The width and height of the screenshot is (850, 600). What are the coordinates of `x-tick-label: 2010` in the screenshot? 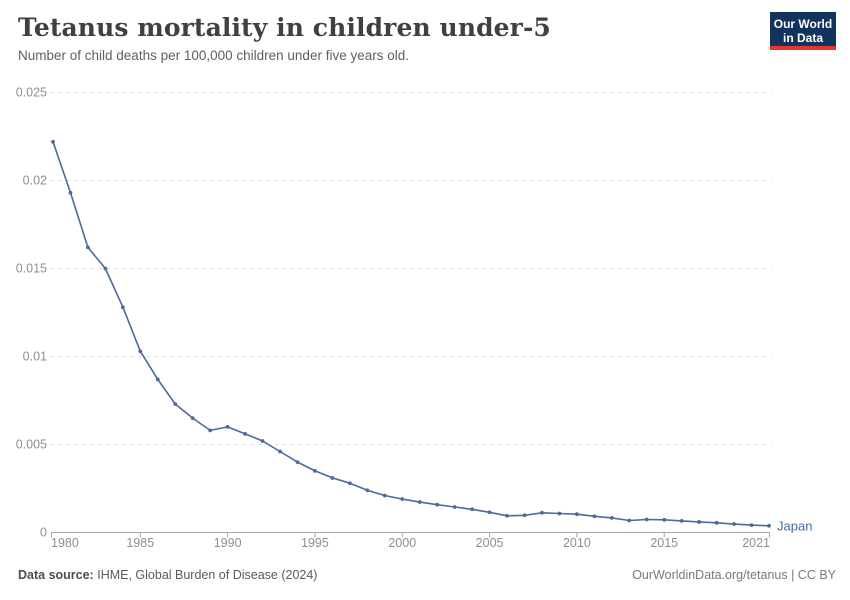 It's located at (577, 543).